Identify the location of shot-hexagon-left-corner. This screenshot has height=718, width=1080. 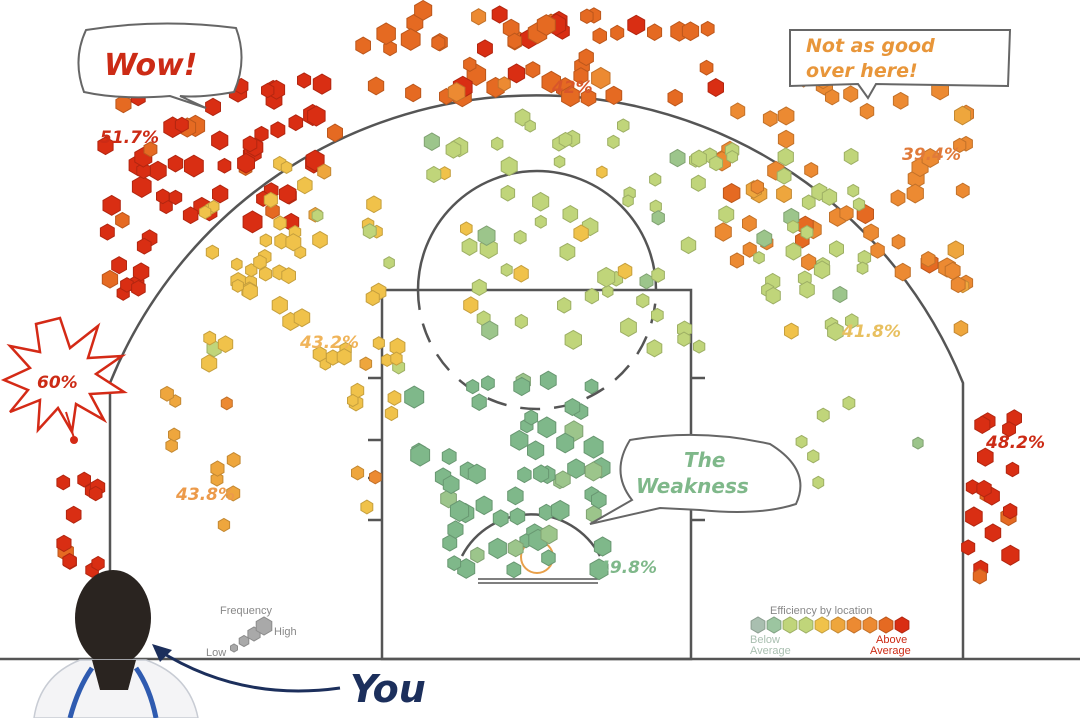
(98, 563).